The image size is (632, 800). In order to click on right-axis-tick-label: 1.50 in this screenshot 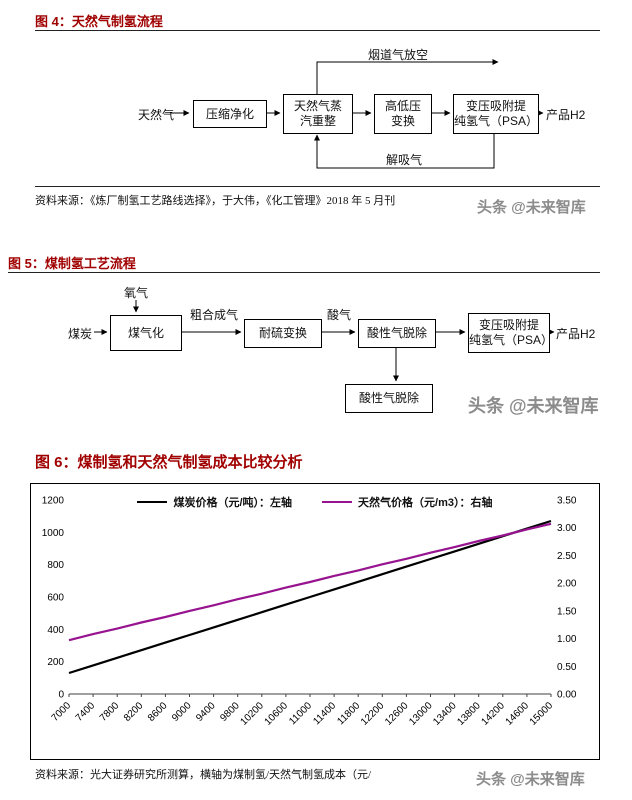, I will do `click(567, 611)`.